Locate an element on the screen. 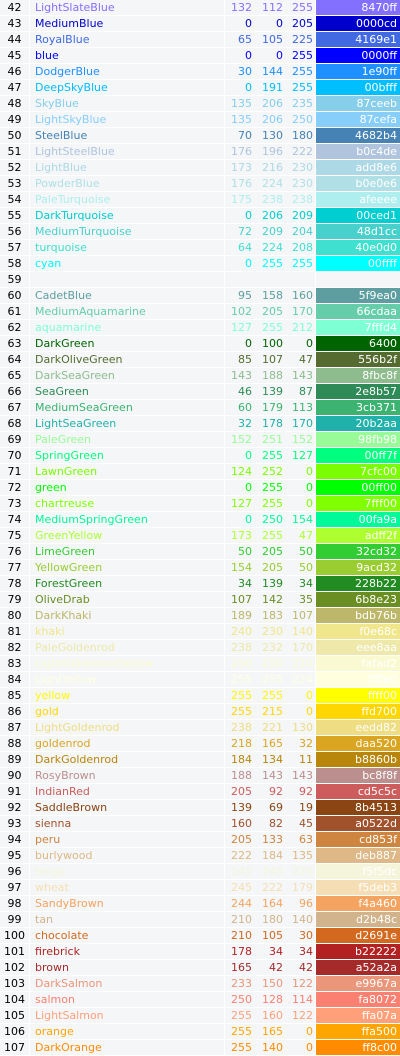 The width and height of the screenshot is (400, 1056). color-swatch: b0e0e6 is located at coordinates (358, 183).